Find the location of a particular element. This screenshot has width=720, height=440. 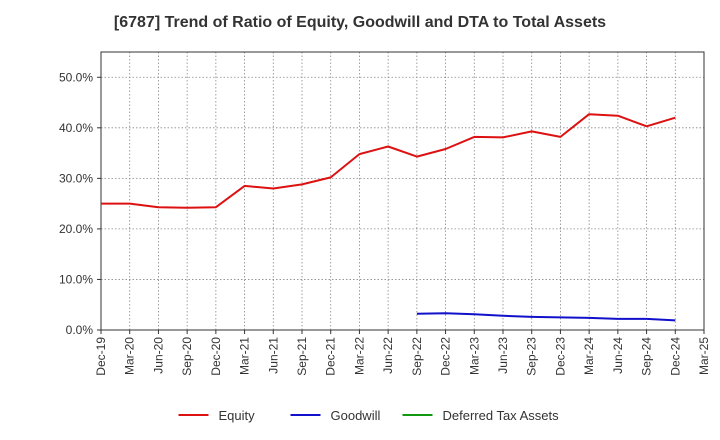

x-tick-label: Sep-21 is located at coordinates (302, 356).